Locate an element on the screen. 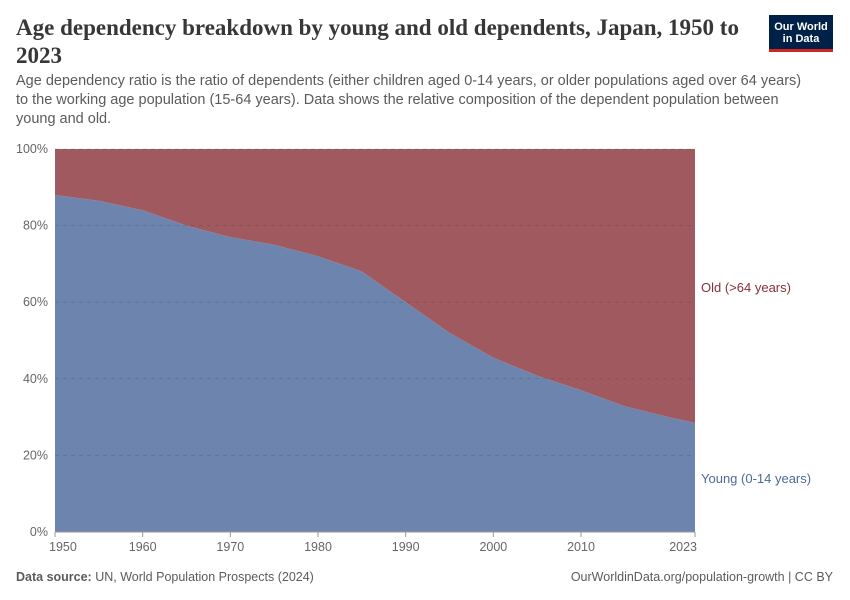 The height and width of the screenshot is (600, 850). x-tick-label: 2000 is located at coordinates (493, 547).